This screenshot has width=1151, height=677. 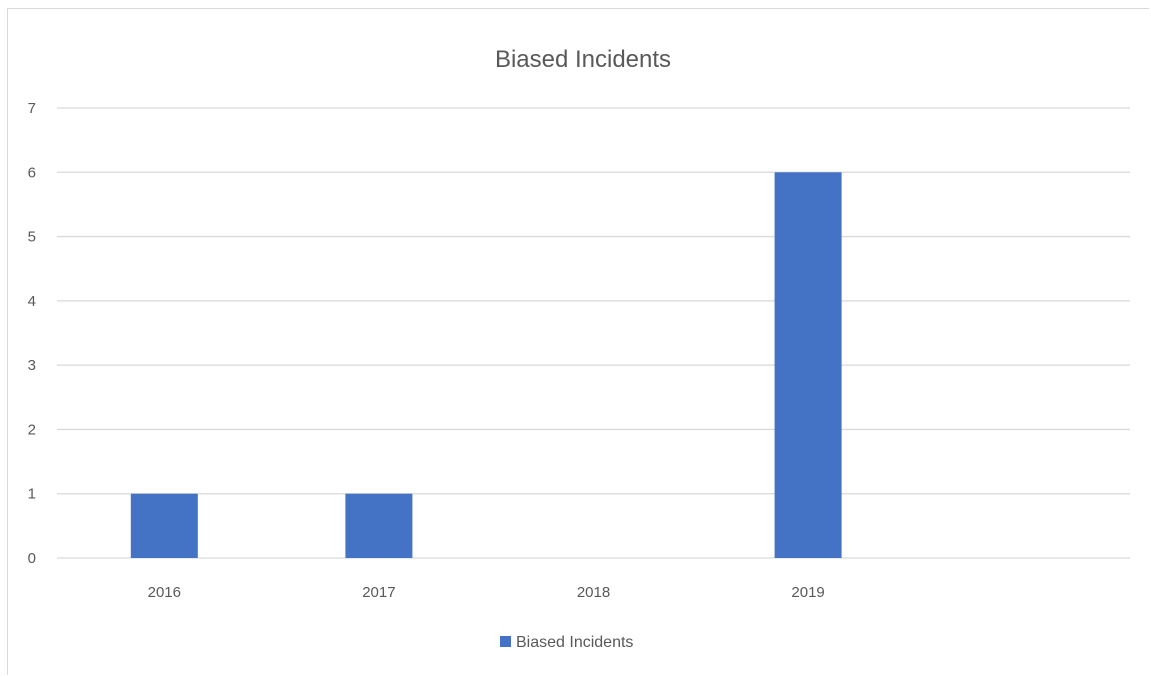 I want to click on x-tick-label: 2016, so click(x=164, y=592).